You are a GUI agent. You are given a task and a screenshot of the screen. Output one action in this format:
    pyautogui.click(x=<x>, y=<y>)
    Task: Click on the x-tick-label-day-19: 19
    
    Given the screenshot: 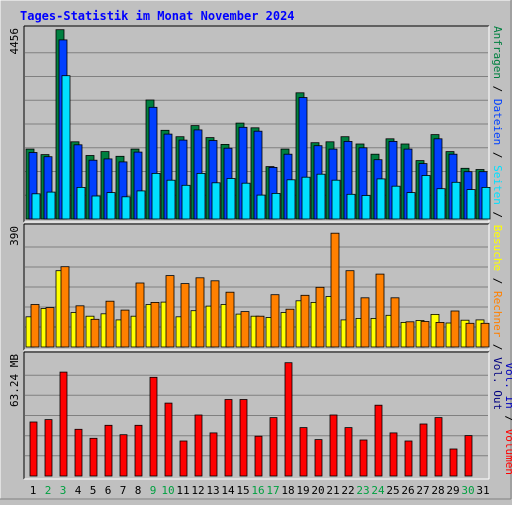 What is the action you would take?
    pyautogui.click(x=302, y=490)
    